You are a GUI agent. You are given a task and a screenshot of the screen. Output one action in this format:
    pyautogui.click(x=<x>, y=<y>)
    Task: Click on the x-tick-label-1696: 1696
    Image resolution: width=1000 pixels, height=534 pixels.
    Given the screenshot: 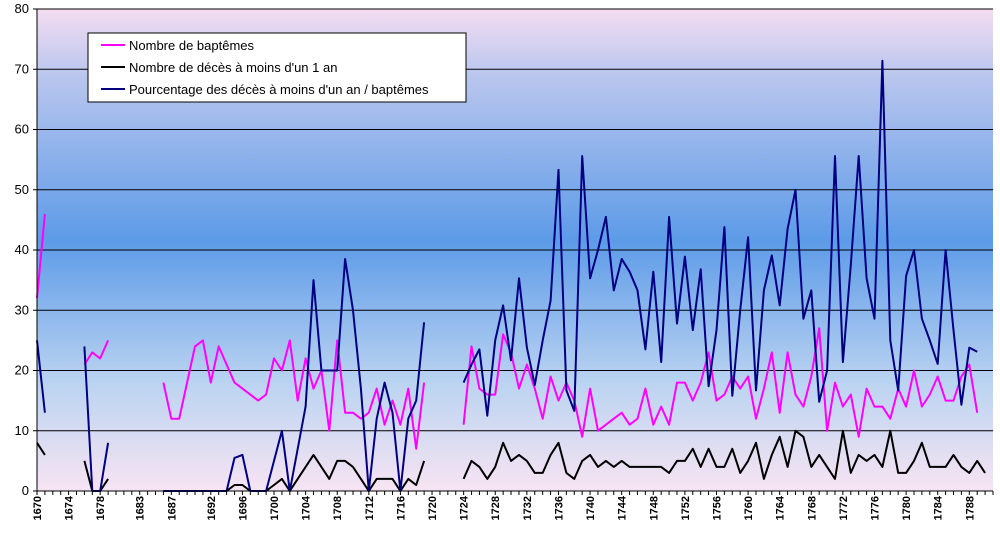 What is the action you would take?
    pyautogui.click(x=243, y=508)
    